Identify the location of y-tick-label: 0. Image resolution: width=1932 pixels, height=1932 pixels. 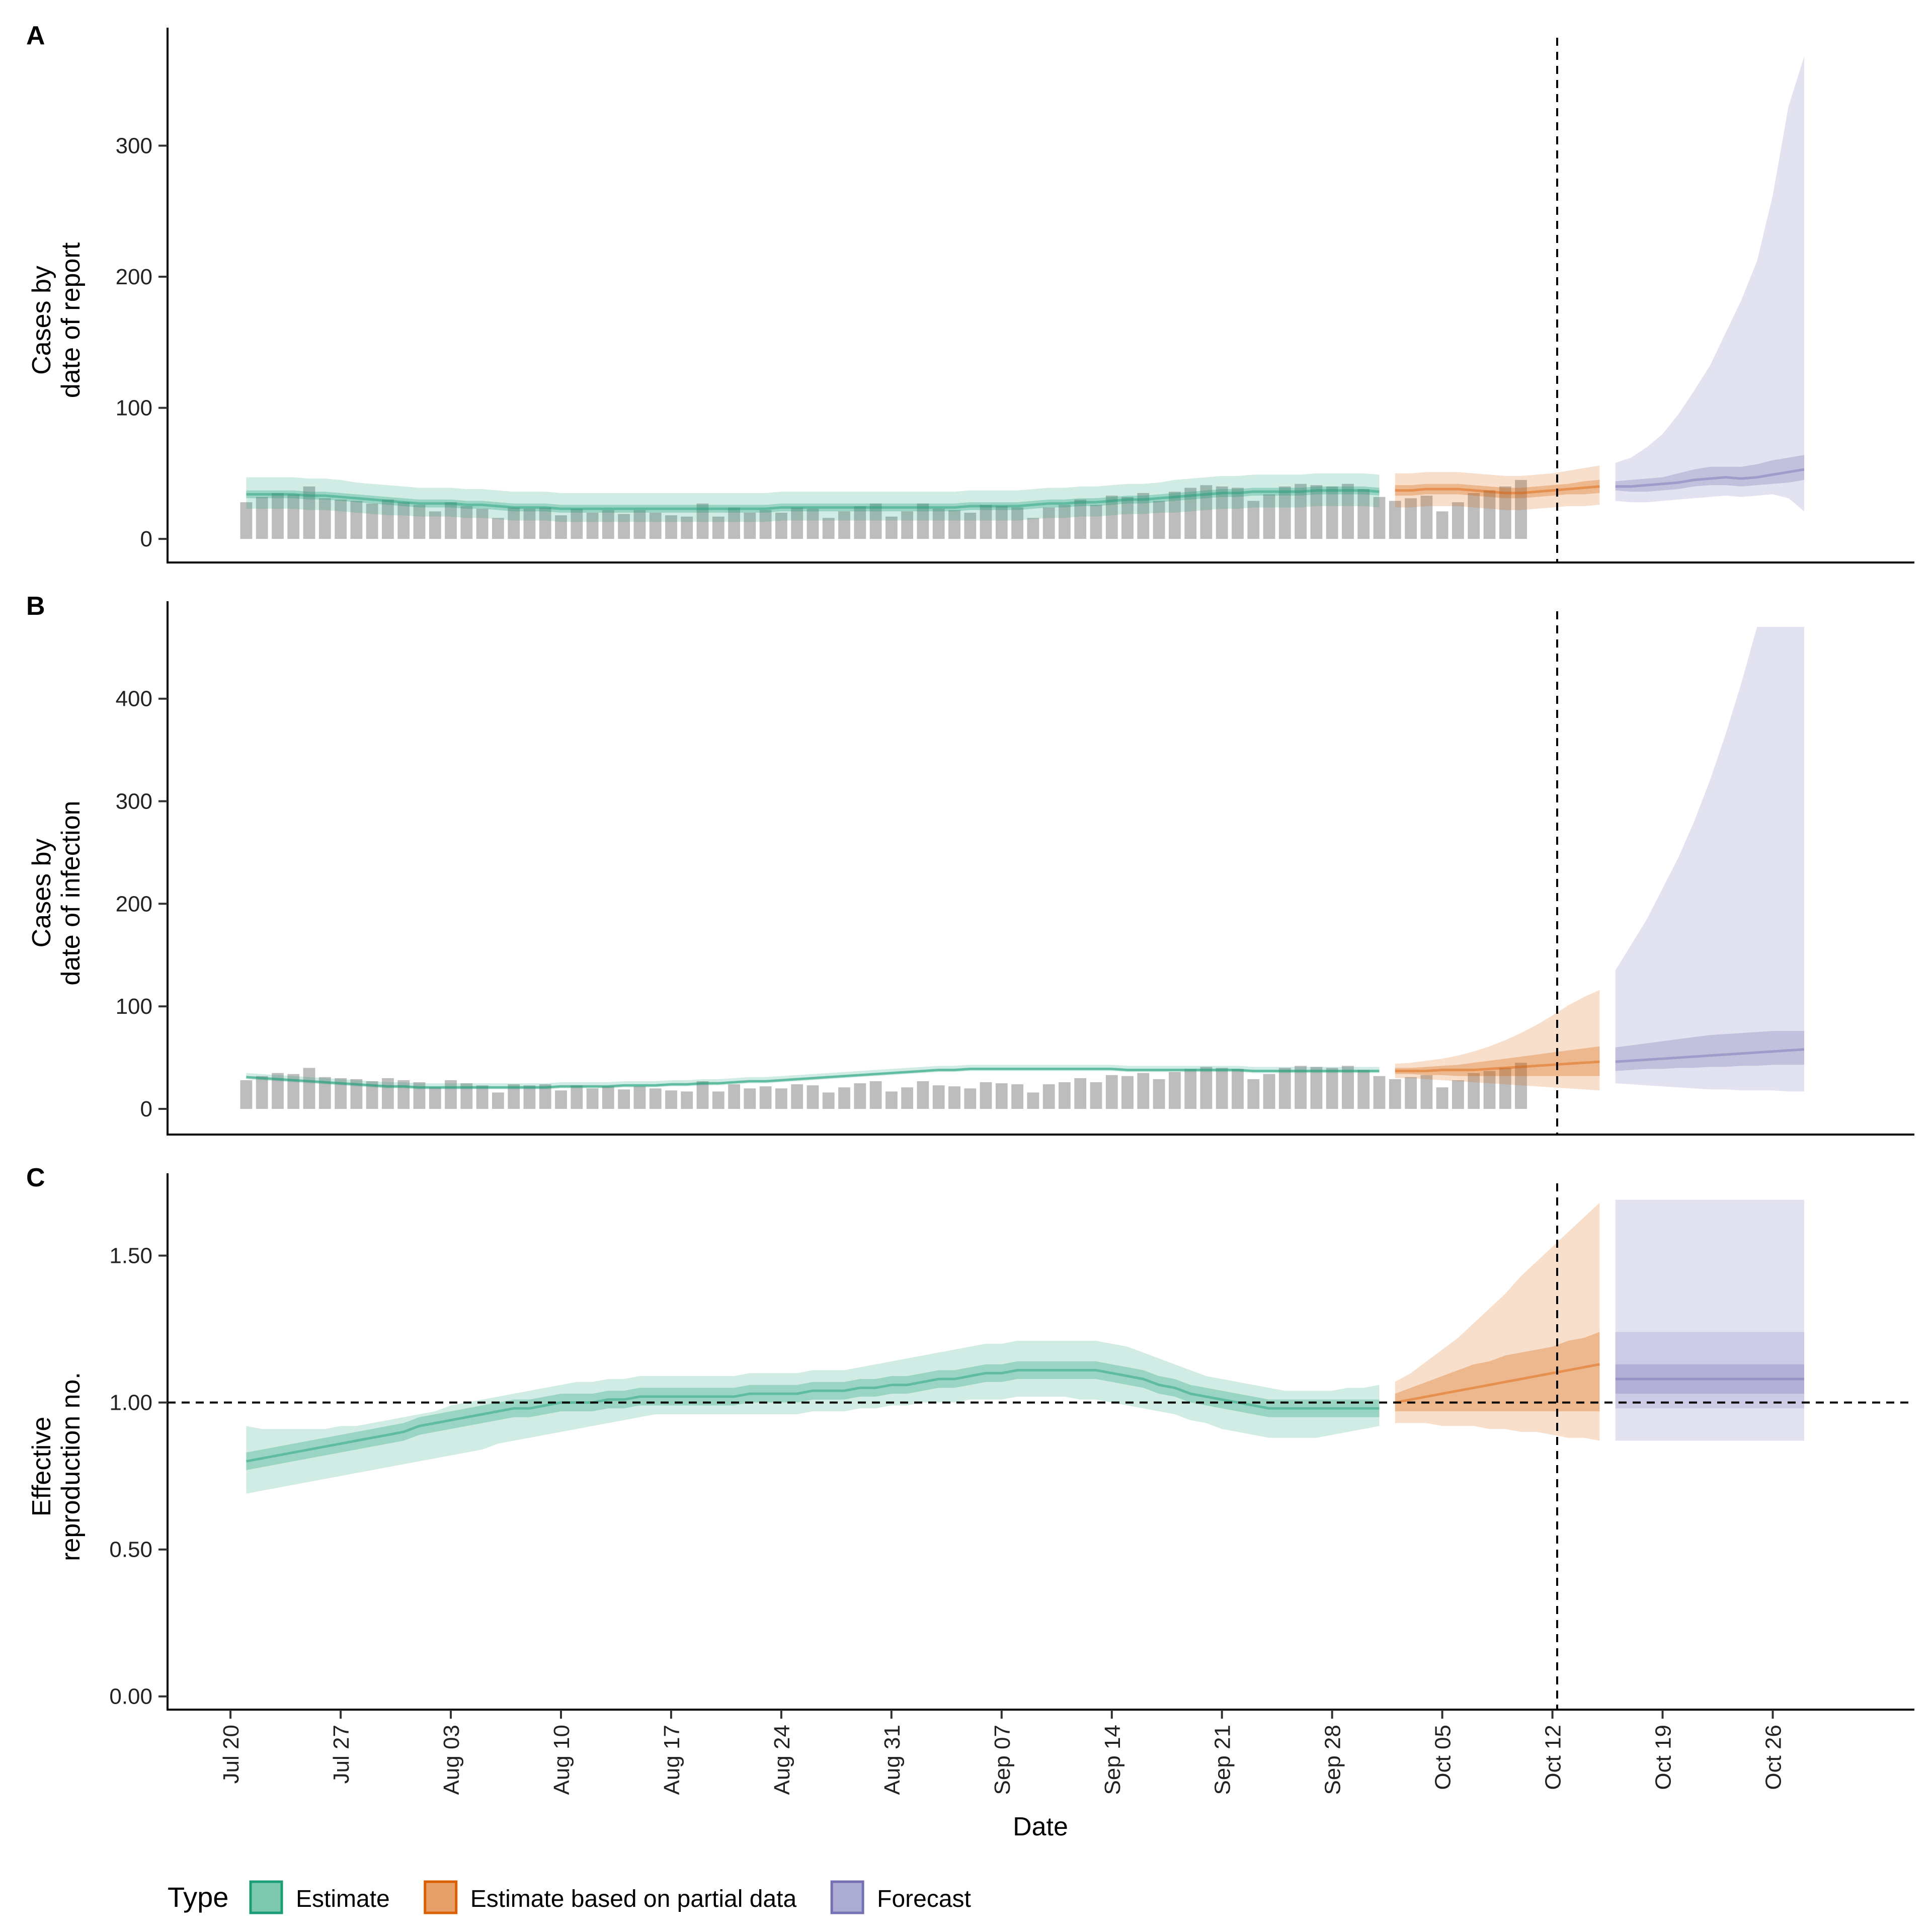
(146, 539).